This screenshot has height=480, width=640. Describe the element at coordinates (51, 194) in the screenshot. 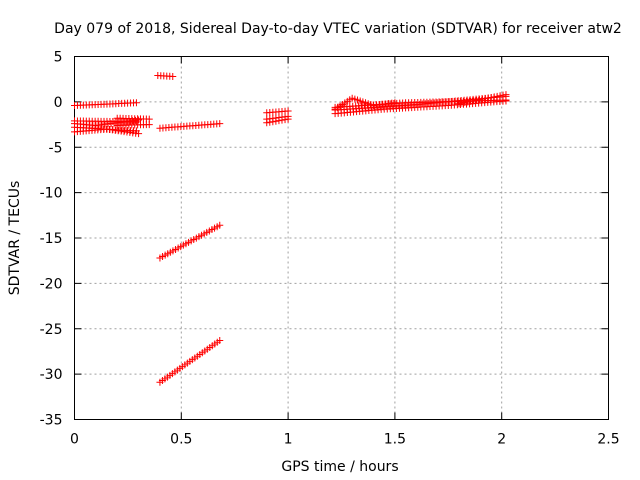

I see `y-tick-label: -10` at that location.